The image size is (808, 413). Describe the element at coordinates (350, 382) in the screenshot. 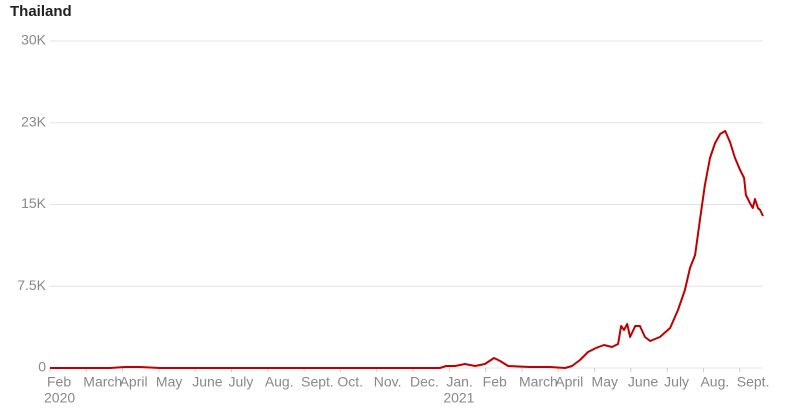

I see `x-tick-label: Oct.` at that location.